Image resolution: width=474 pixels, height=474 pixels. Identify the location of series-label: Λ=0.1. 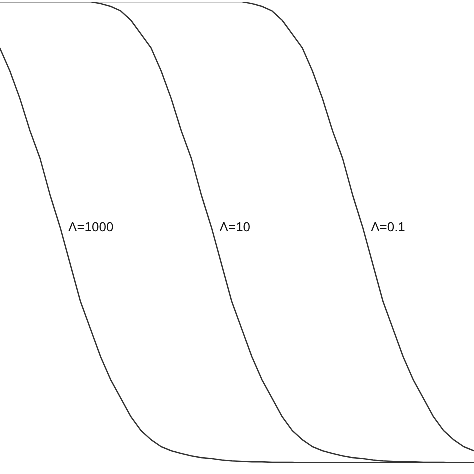
(388, 226).